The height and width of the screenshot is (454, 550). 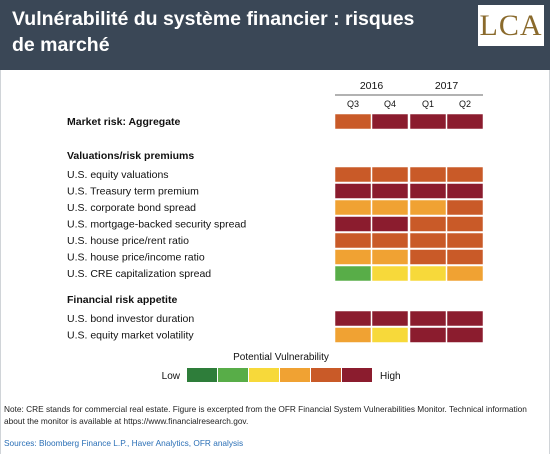 I want to click on quarter-label: Q3, so click(x=353, y=104).